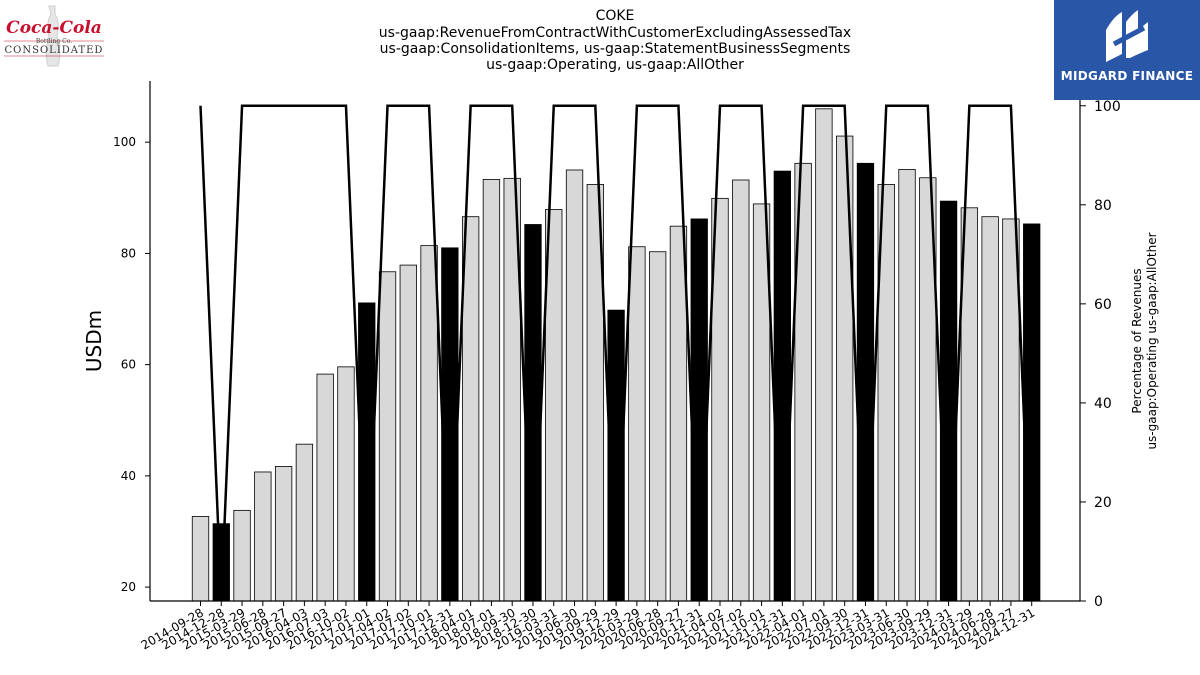 This screenshot has height=675, width=1200. I want to click on bottle-icon, so click(54, 36).